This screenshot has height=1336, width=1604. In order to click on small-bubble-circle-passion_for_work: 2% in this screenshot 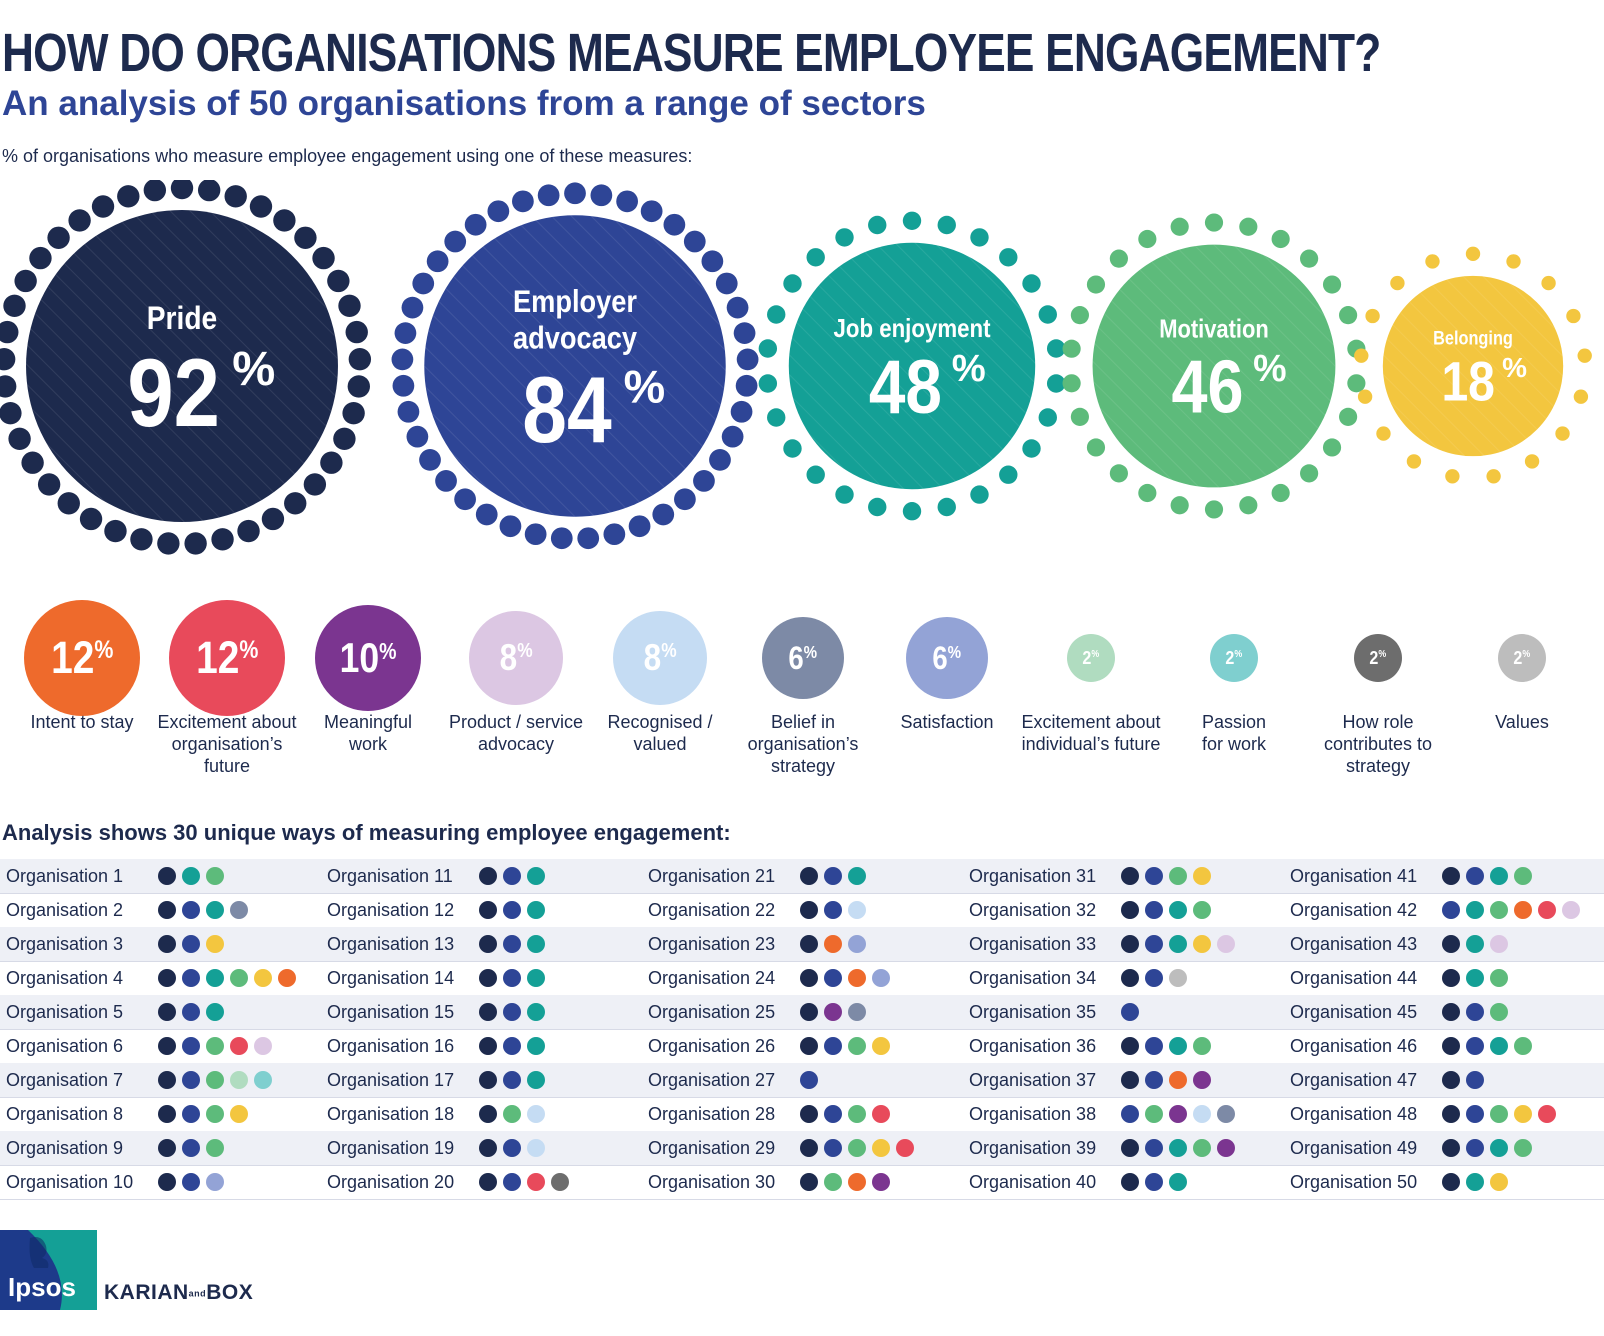, I will do `click(1234, 658)`.